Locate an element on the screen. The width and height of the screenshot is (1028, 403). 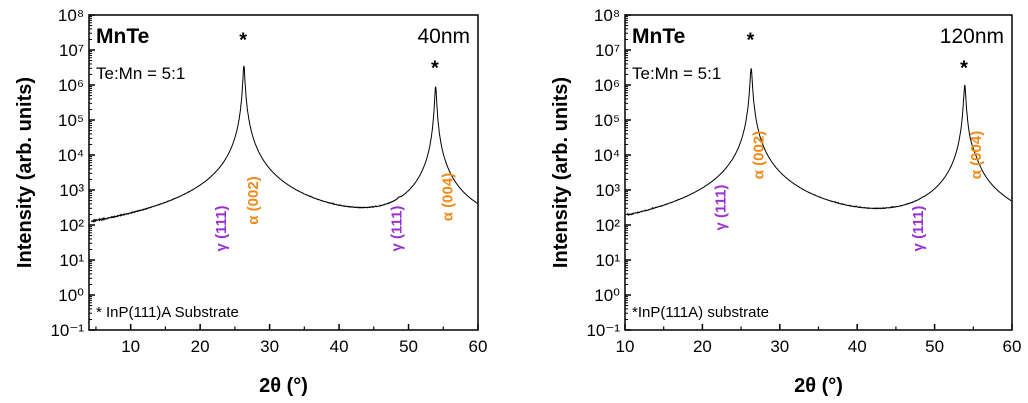
thickness-label: 120nm is located at coordinates (972, 36).